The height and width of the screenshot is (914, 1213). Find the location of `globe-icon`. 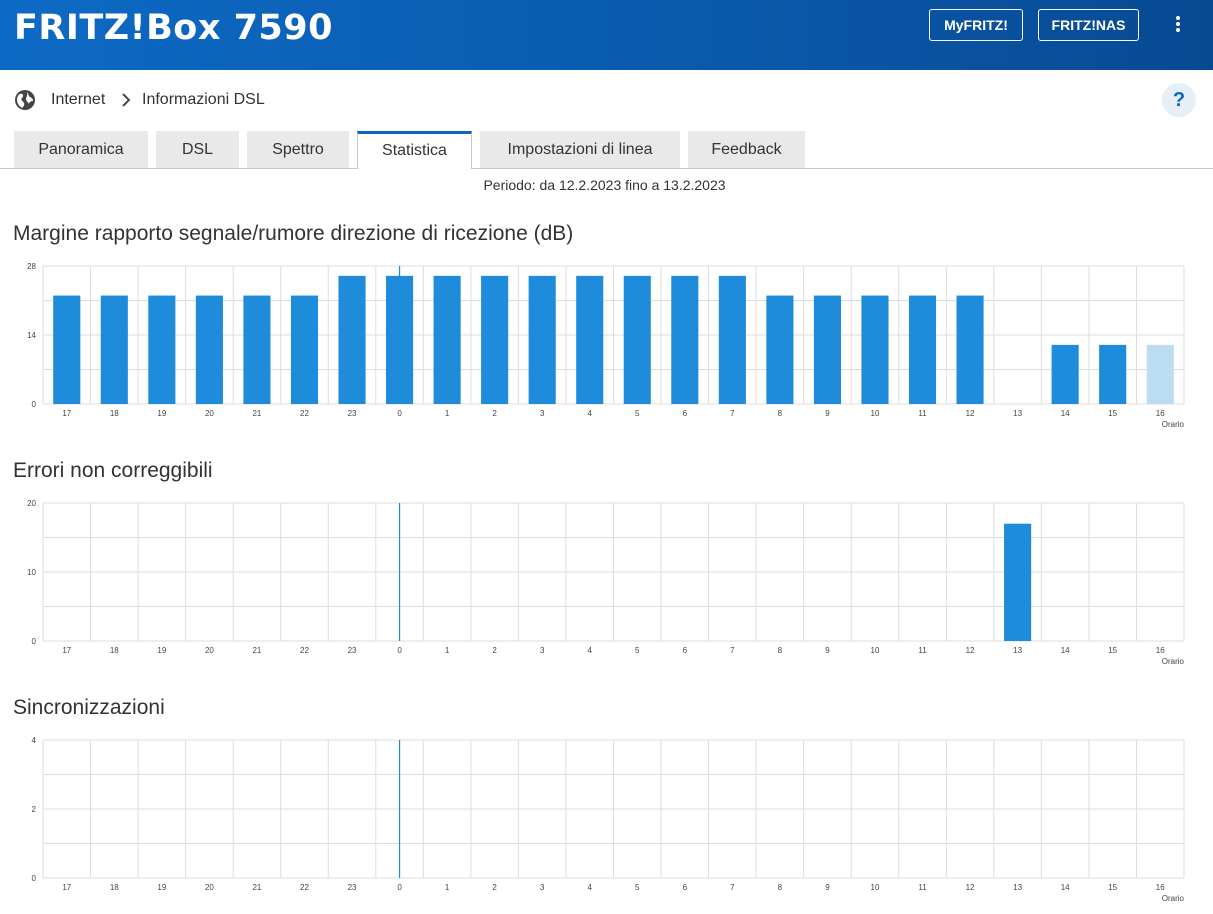

globe-icon is located at coordinates (25, 100).